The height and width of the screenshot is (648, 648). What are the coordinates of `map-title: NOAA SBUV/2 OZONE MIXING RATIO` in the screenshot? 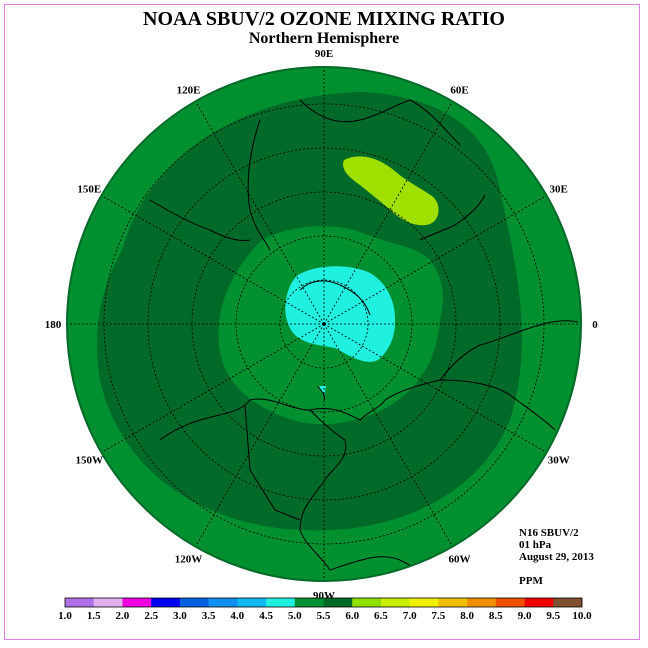 It's located at (324, 19).